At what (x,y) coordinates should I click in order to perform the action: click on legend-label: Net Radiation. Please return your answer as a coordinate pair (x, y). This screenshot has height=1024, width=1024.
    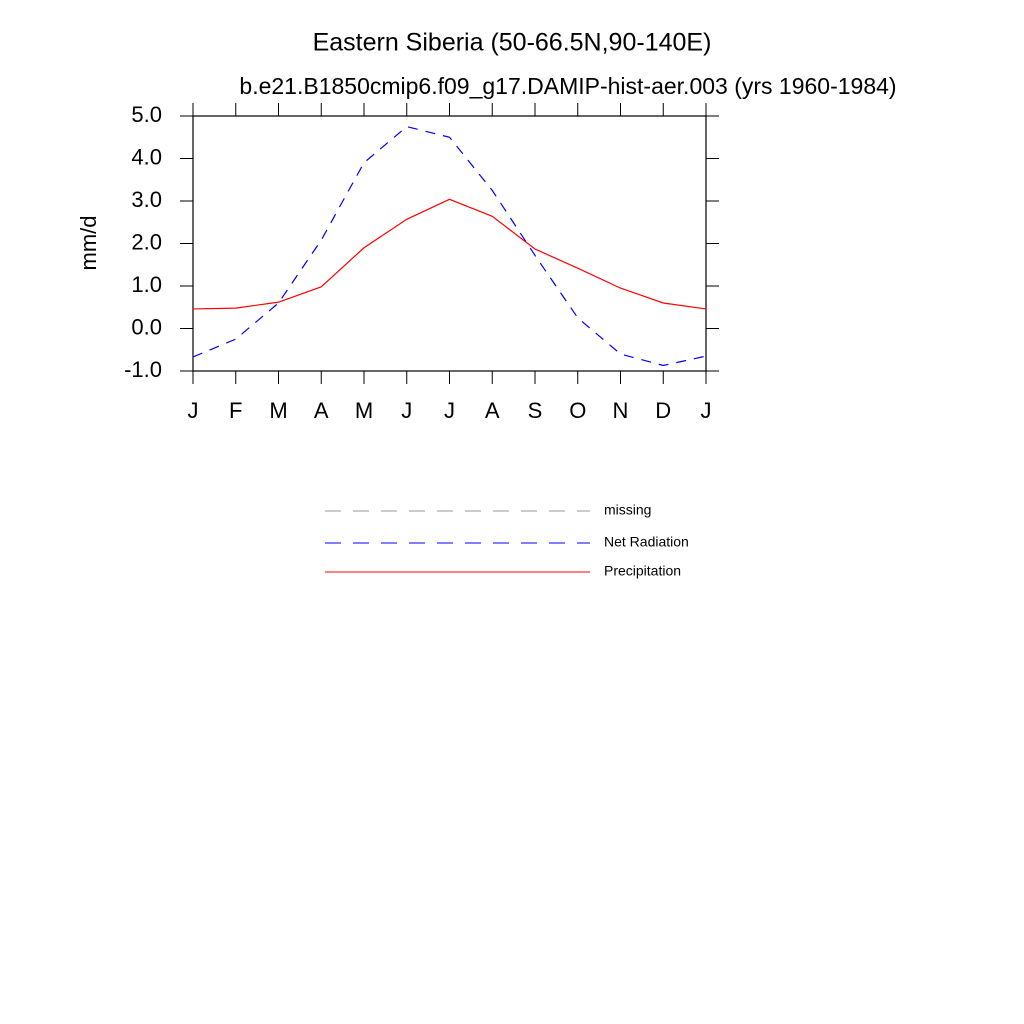
    Looking at the image, I should click on (646, 542).